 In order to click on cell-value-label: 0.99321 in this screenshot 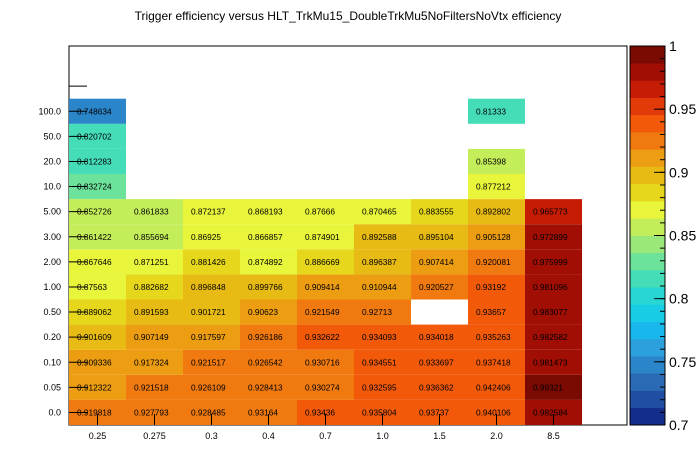, I will do `click(548, 387)`.